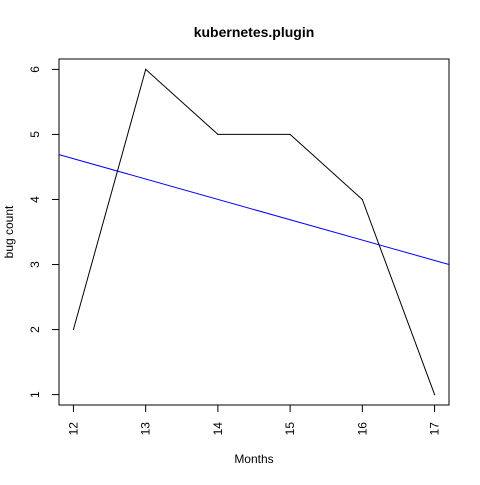  Describe the element at coordinates (435, 429) in the screenshot. I see `x-tick-label: 17` at that location.